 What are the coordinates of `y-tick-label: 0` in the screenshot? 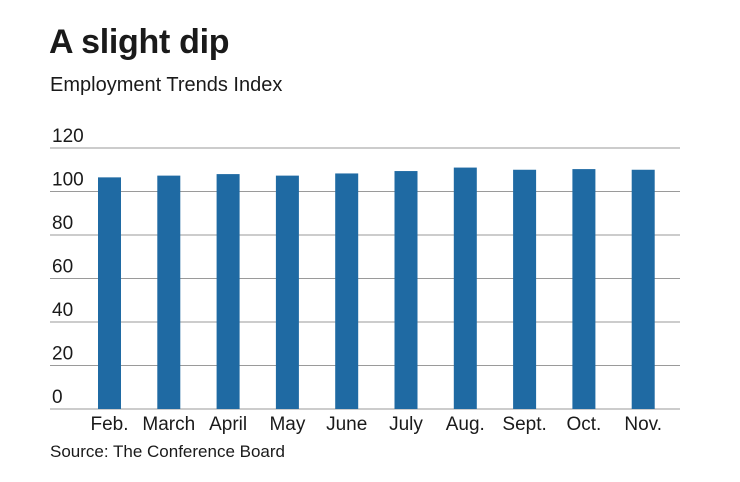 It's located at (57, 397).